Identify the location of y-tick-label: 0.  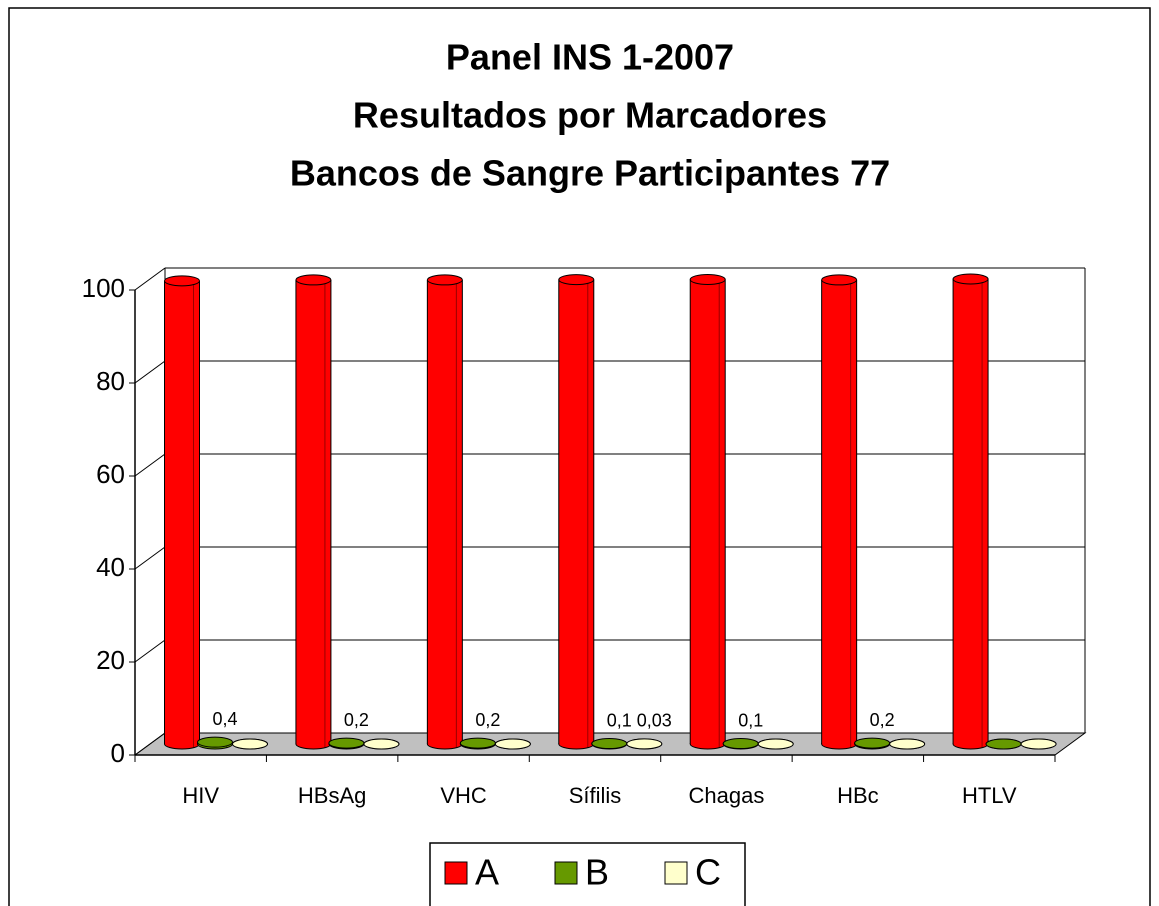
(118, 753).